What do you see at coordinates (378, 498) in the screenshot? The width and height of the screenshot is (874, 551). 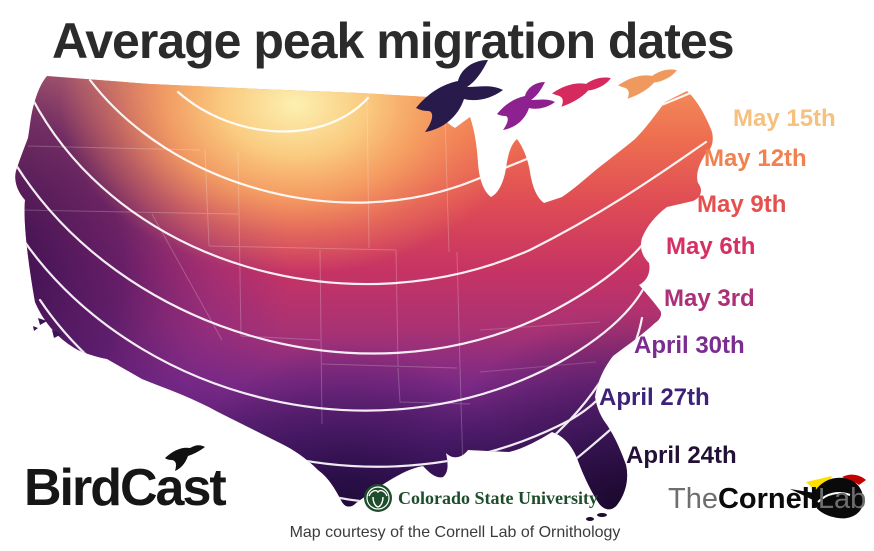 I see `csu-ram-icon` at bounding box center [378, 498].